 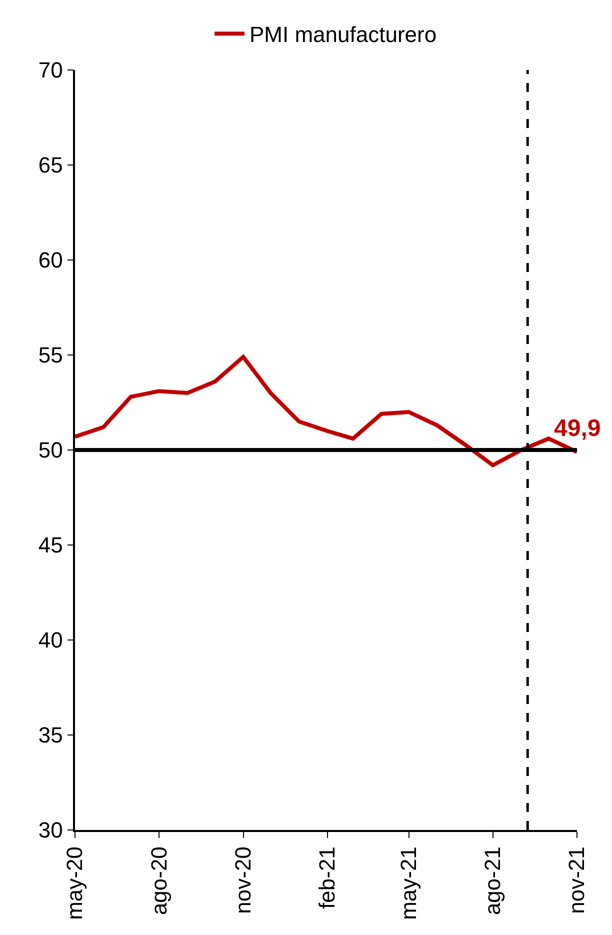 What do you see at coordinates (327, 877) in the screenshot?
I see `x-tick-label: feb-21` at bounding box center [327, 877].